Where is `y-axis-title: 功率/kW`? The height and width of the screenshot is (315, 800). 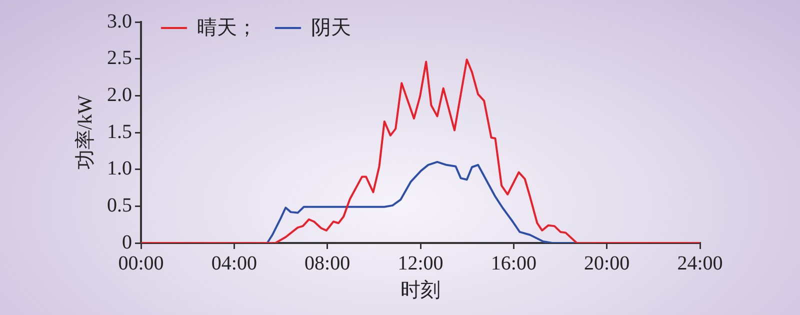 y-axis-title: 功率/kW is located at coordinates (85, 132).